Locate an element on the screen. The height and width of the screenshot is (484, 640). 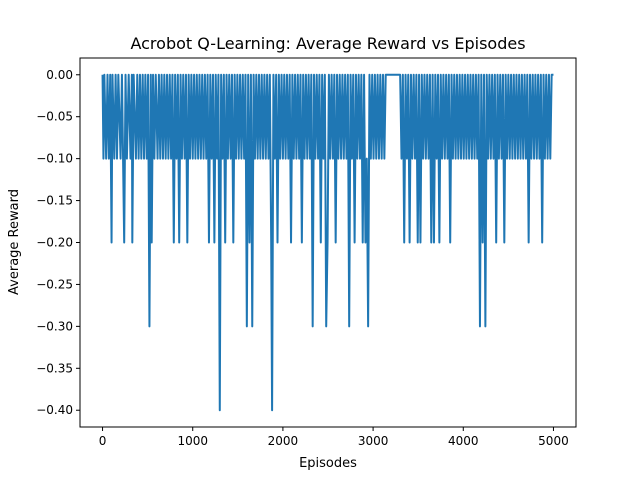
y-tick-label: −0.40 is located at coordinates (54, 410).